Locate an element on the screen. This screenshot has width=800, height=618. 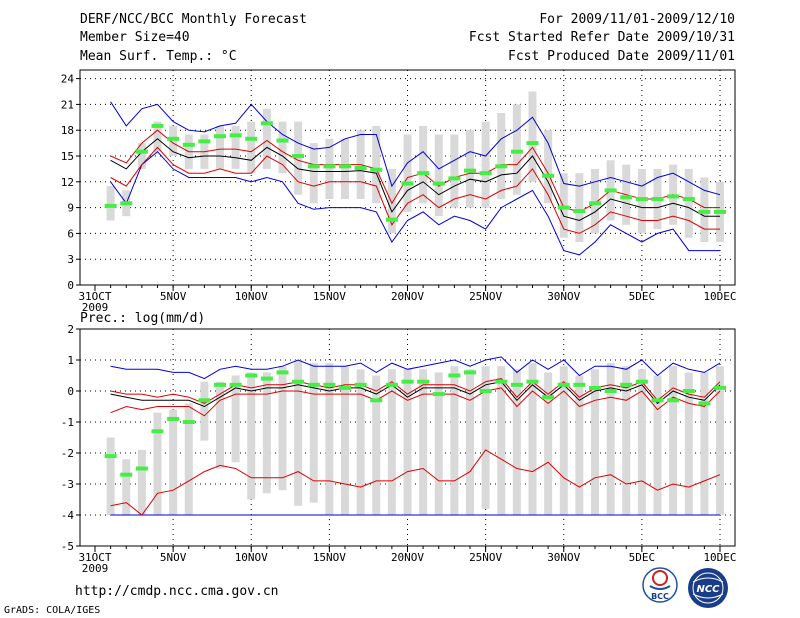
x-tick-label: 31OCT is located at coordinates (94, 296).